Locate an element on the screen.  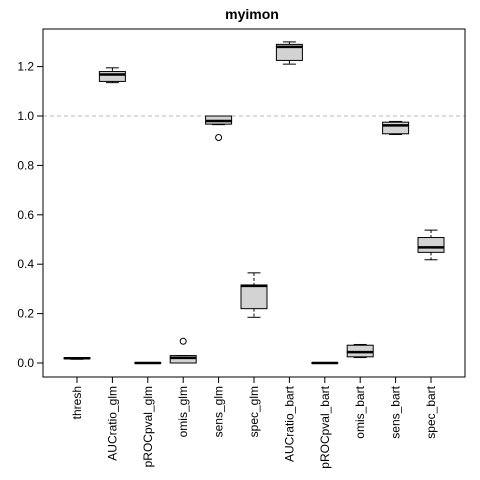
y-tick-label: 0.8 is located at coordinates (25, 165).